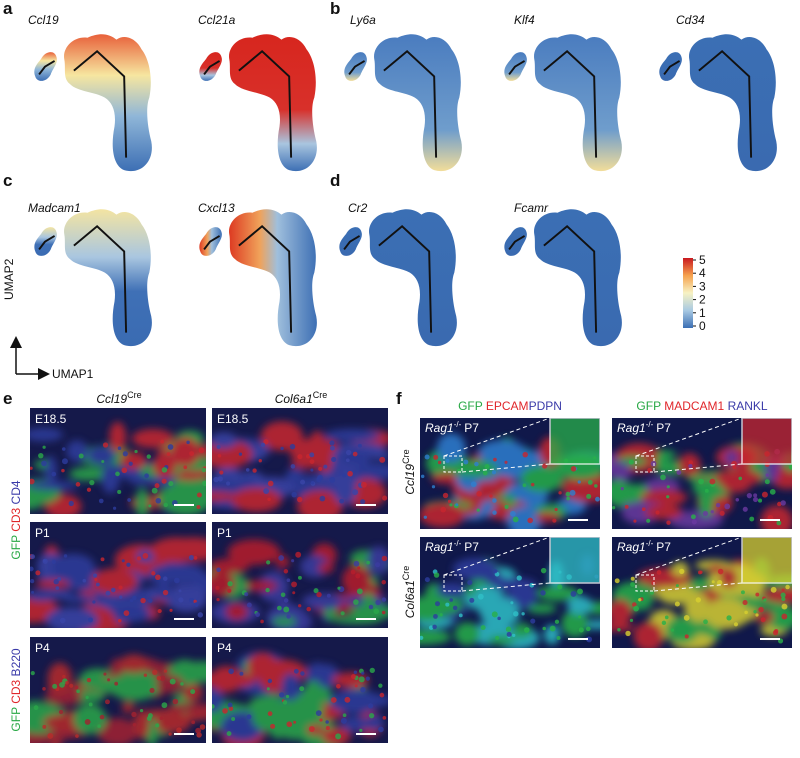 This screenshot has width=800, height=758. I want to click on stage-label: E18.5, so click(51, 419).